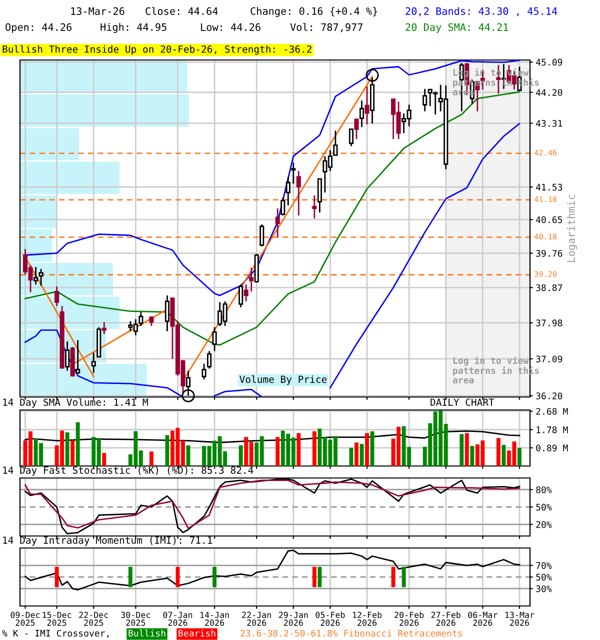 This screenshot has width=600, height=640. What do you see at coordinates (549, 220) in the screenshot?
I see `y-tick-label: 40.65` at bounding box center [549, 220].